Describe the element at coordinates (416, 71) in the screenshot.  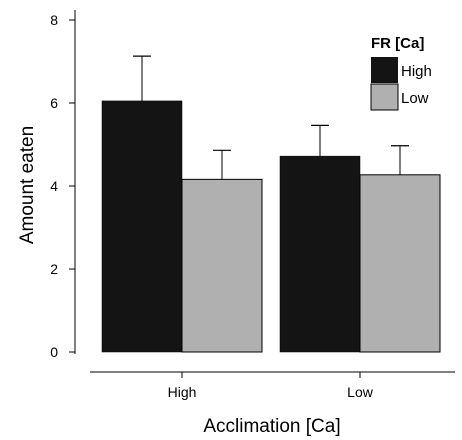
I see `legend-label-high: High` at that location.